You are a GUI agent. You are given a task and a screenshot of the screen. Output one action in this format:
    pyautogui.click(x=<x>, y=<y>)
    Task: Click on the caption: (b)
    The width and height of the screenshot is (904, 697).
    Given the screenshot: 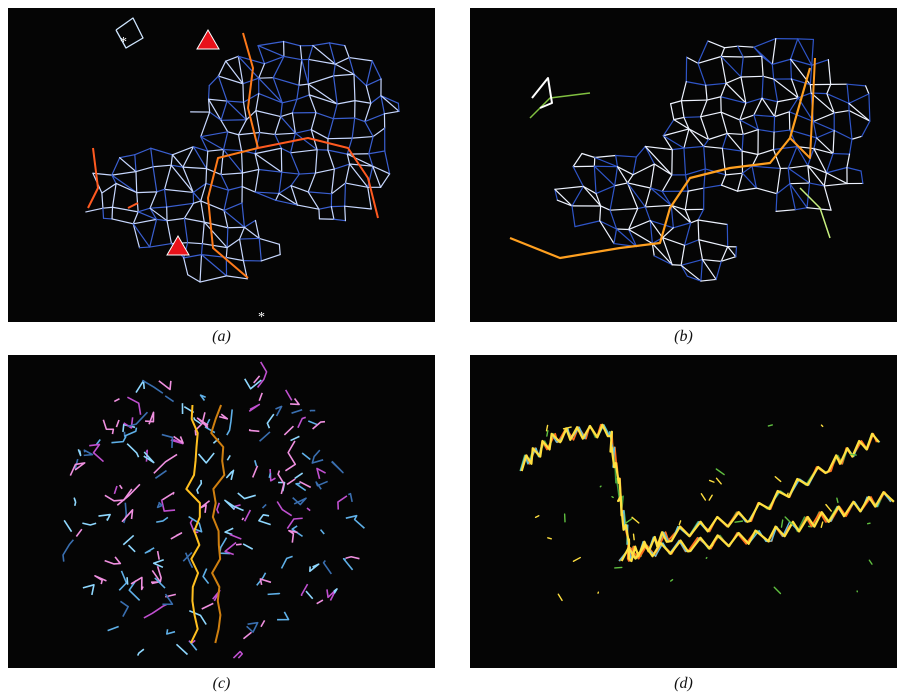 What is the action you would take?
    pyautogui.click(x=683, y=336)
    